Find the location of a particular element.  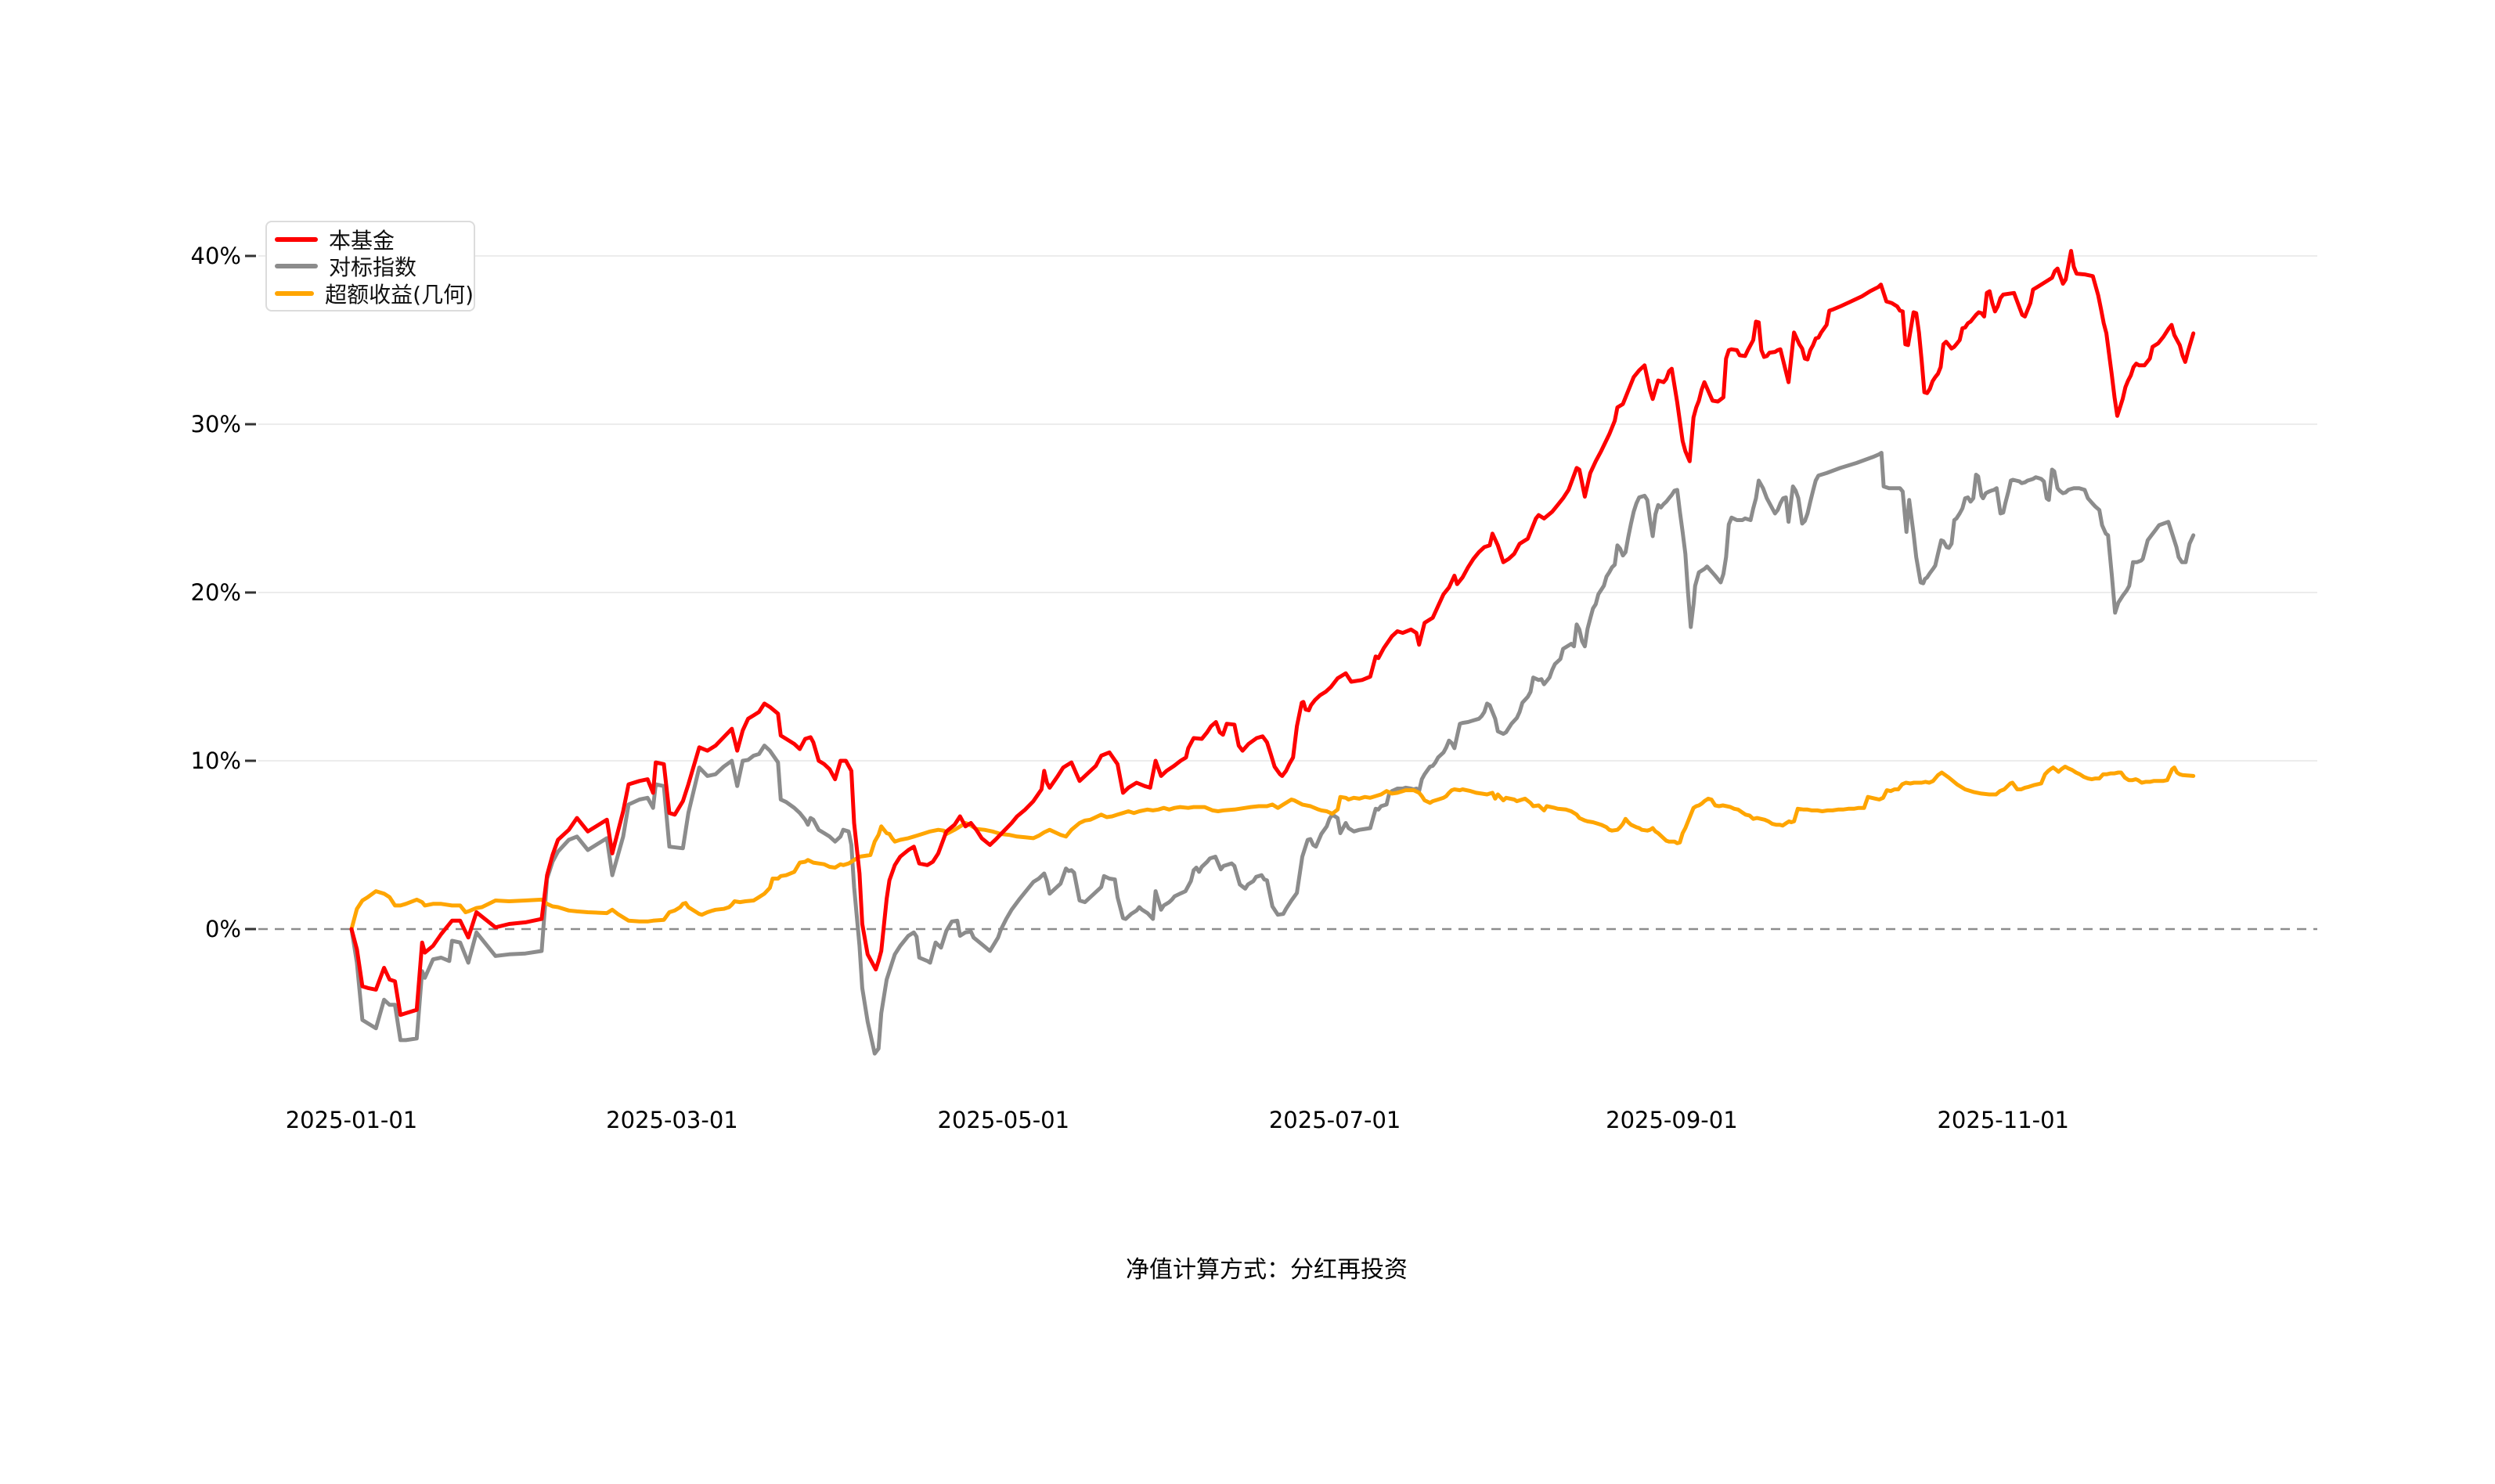

legend-label: 本基金 is located at coordinates (362, 240).